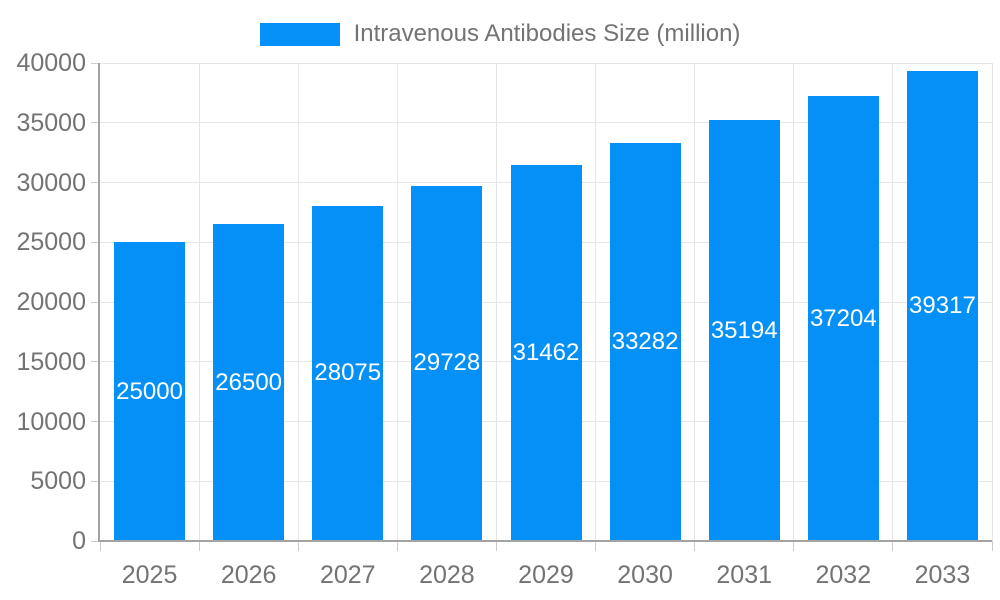 The height and width of the screenshot is (600, 1000). I want to click on y-axis-label: 0, so click(79, 541).